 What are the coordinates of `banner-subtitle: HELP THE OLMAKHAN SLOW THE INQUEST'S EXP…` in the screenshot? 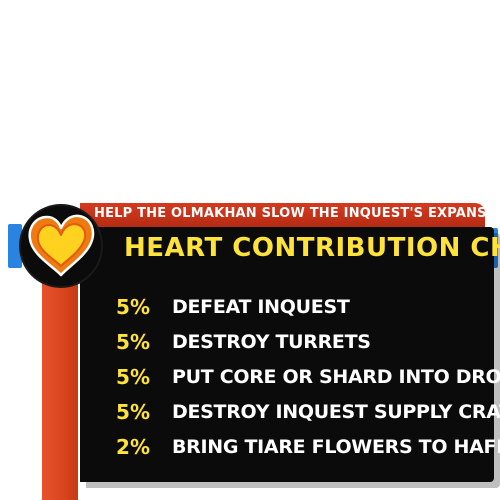 It's located at (297, 213).